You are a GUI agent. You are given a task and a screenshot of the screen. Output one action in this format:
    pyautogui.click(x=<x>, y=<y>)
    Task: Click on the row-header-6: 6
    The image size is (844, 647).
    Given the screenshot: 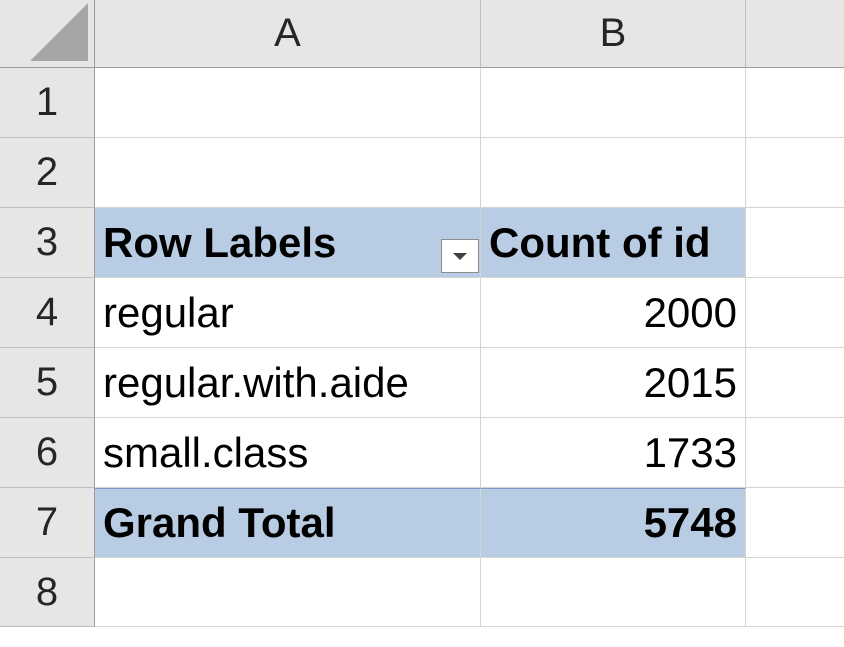 What is the action you would take?
    pyautogui.click(x=47, y=453)
    